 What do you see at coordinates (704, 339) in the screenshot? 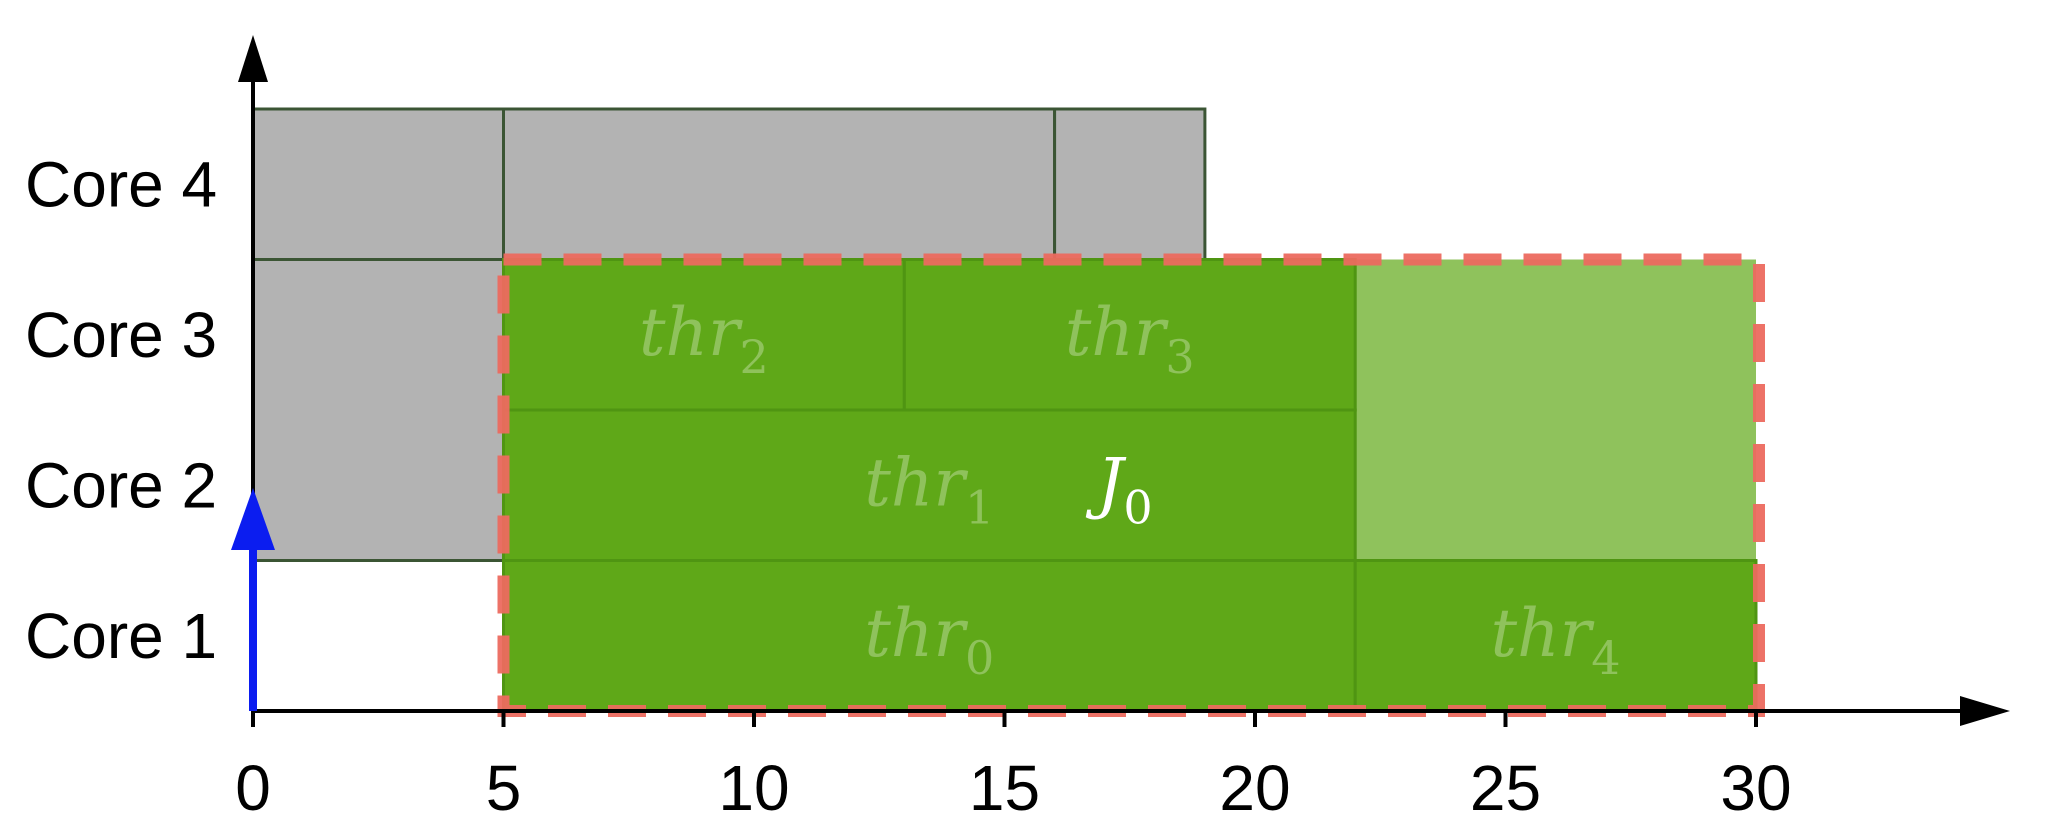
I see `thread-label-2: thr2` at bounding box center [704, 339].